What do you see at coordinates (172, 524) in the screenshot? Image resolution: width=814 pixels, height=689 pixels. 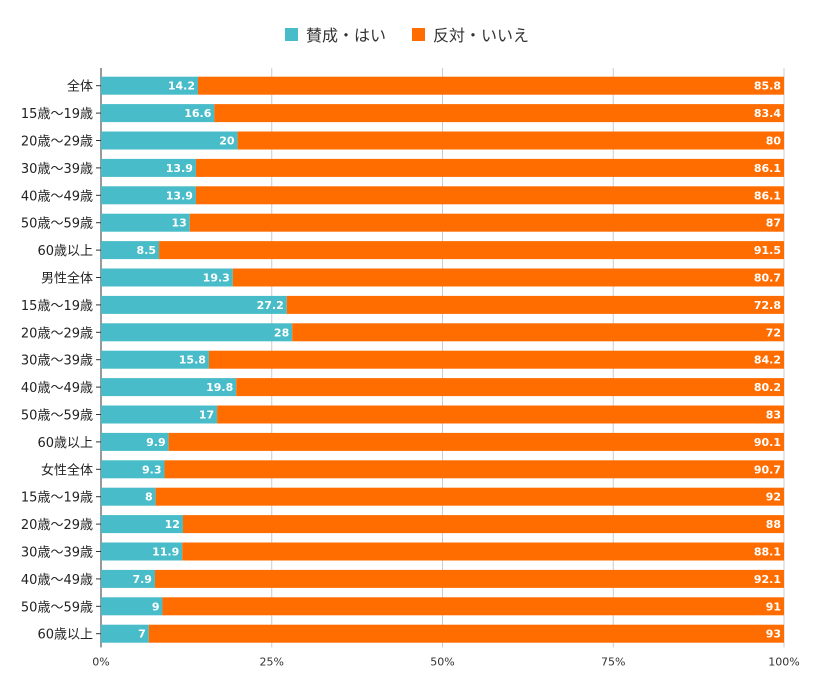 I see `data-label-yes: 12` at bounding box center [172, 524].